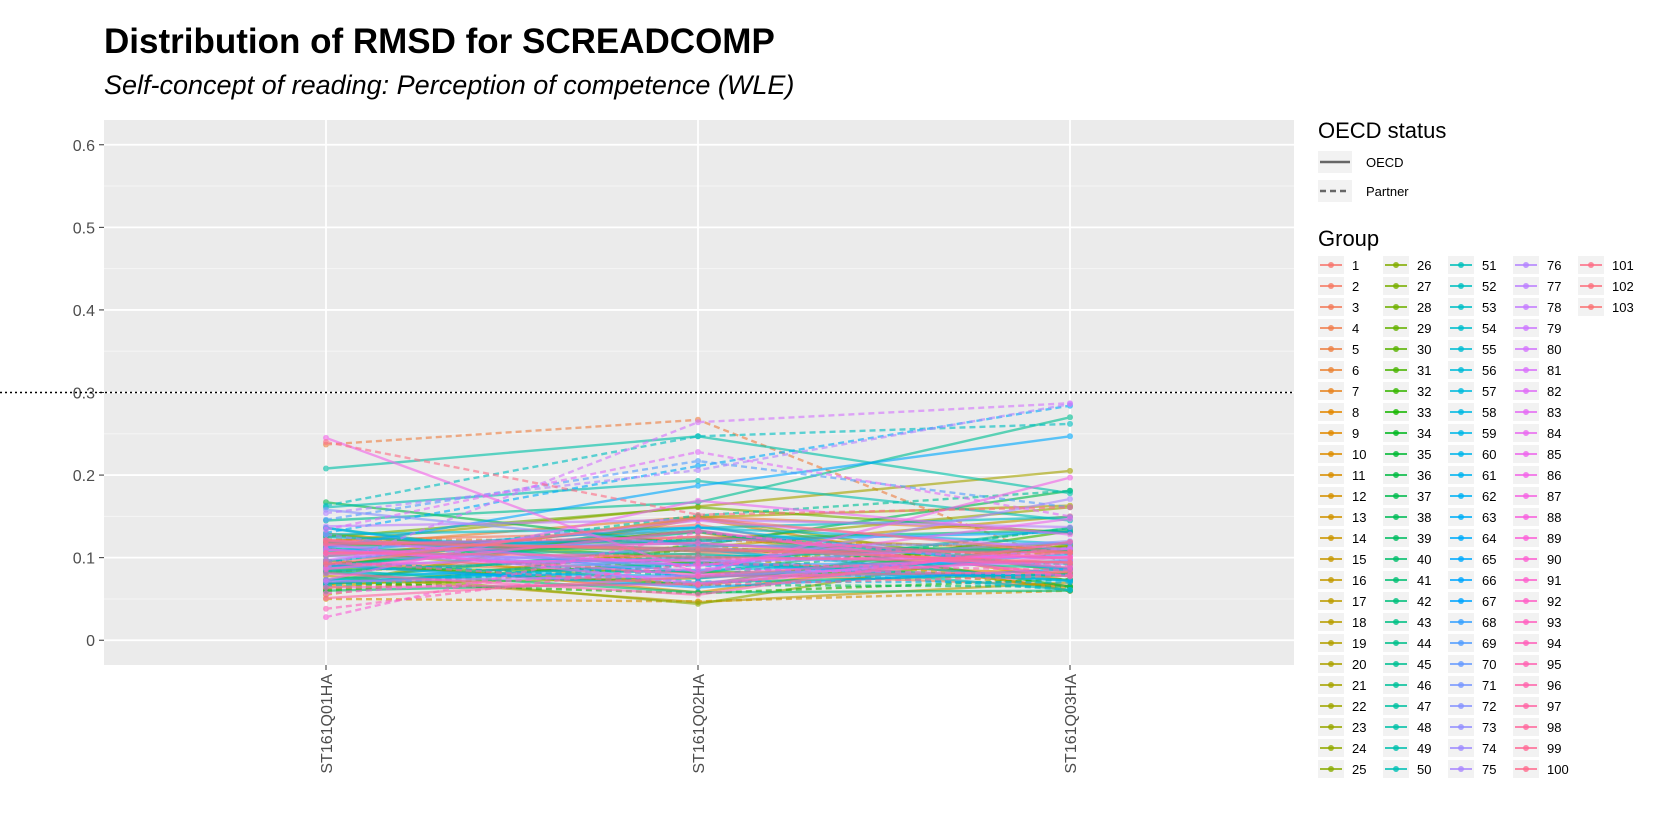 The width and height of the screenshot is (1653, 826). What do you see at coordinates (1355, 412) in the screenshot?
I see `legend-group-label: 8` at bounding box center [1355, 412].